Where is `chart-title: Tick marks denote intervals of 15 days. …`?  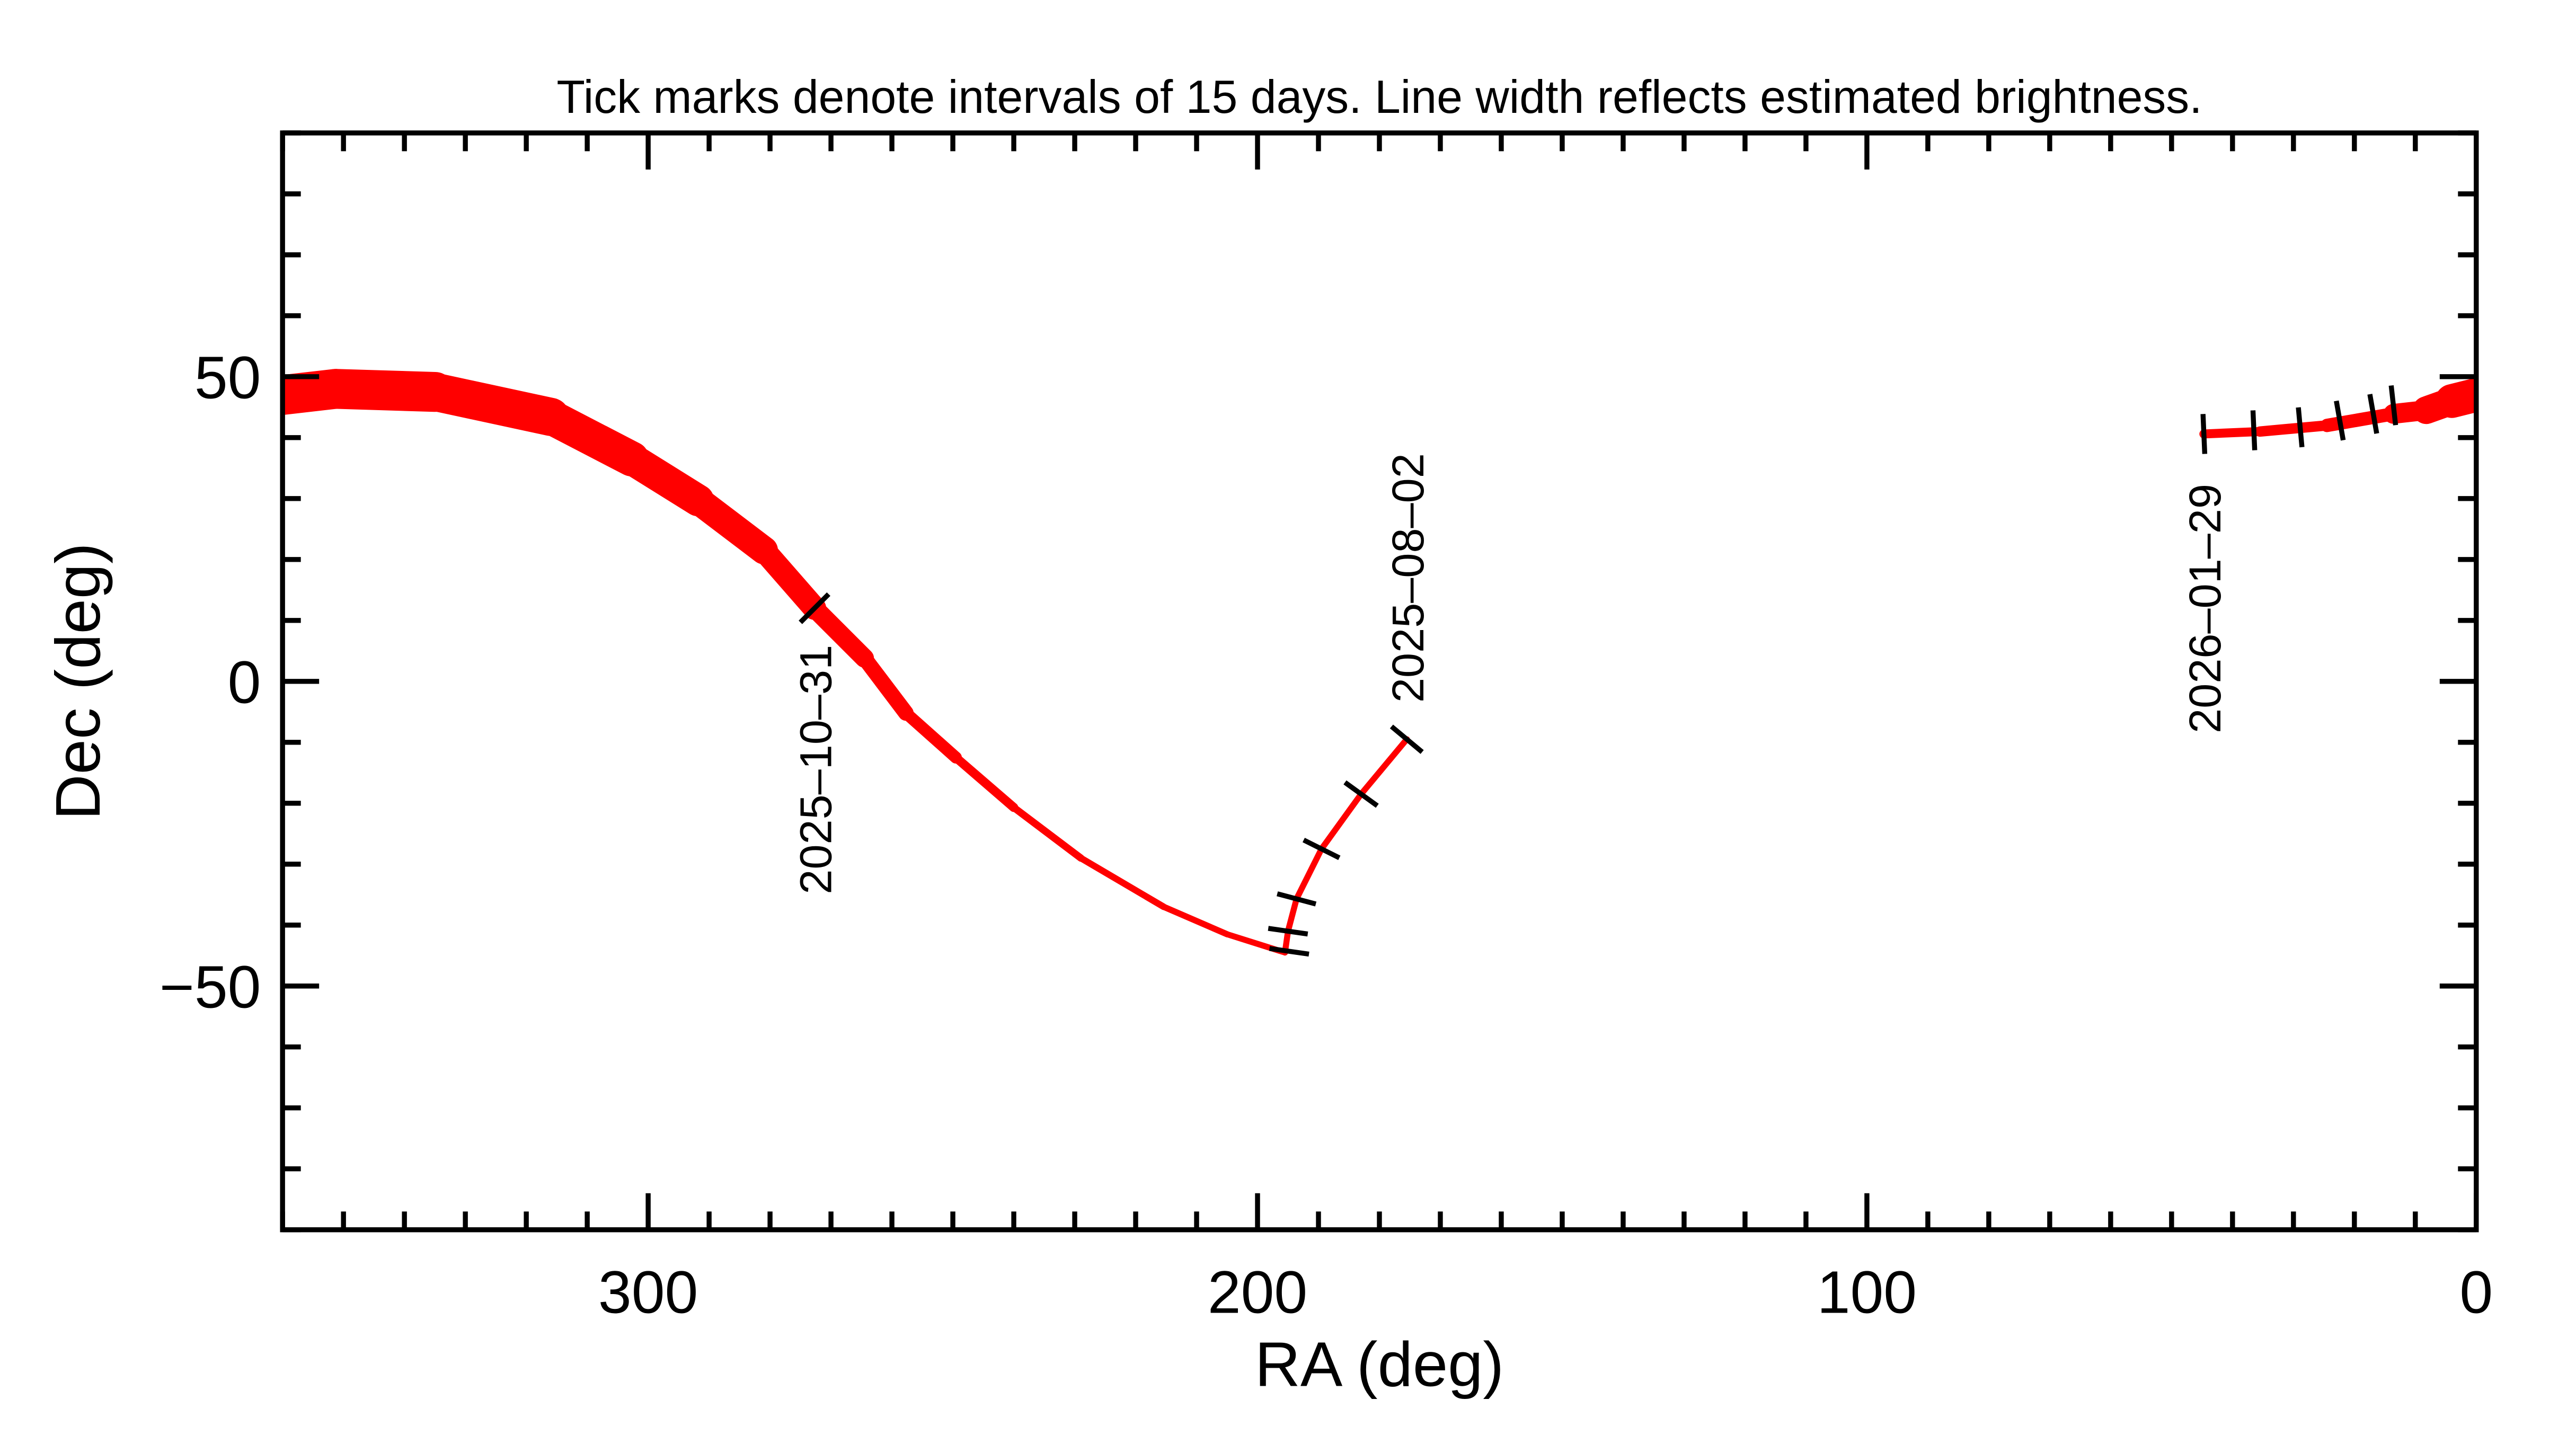 chart-title: Tick marks denote intervals of 15 days. … is located at coordinates (1379, 97).